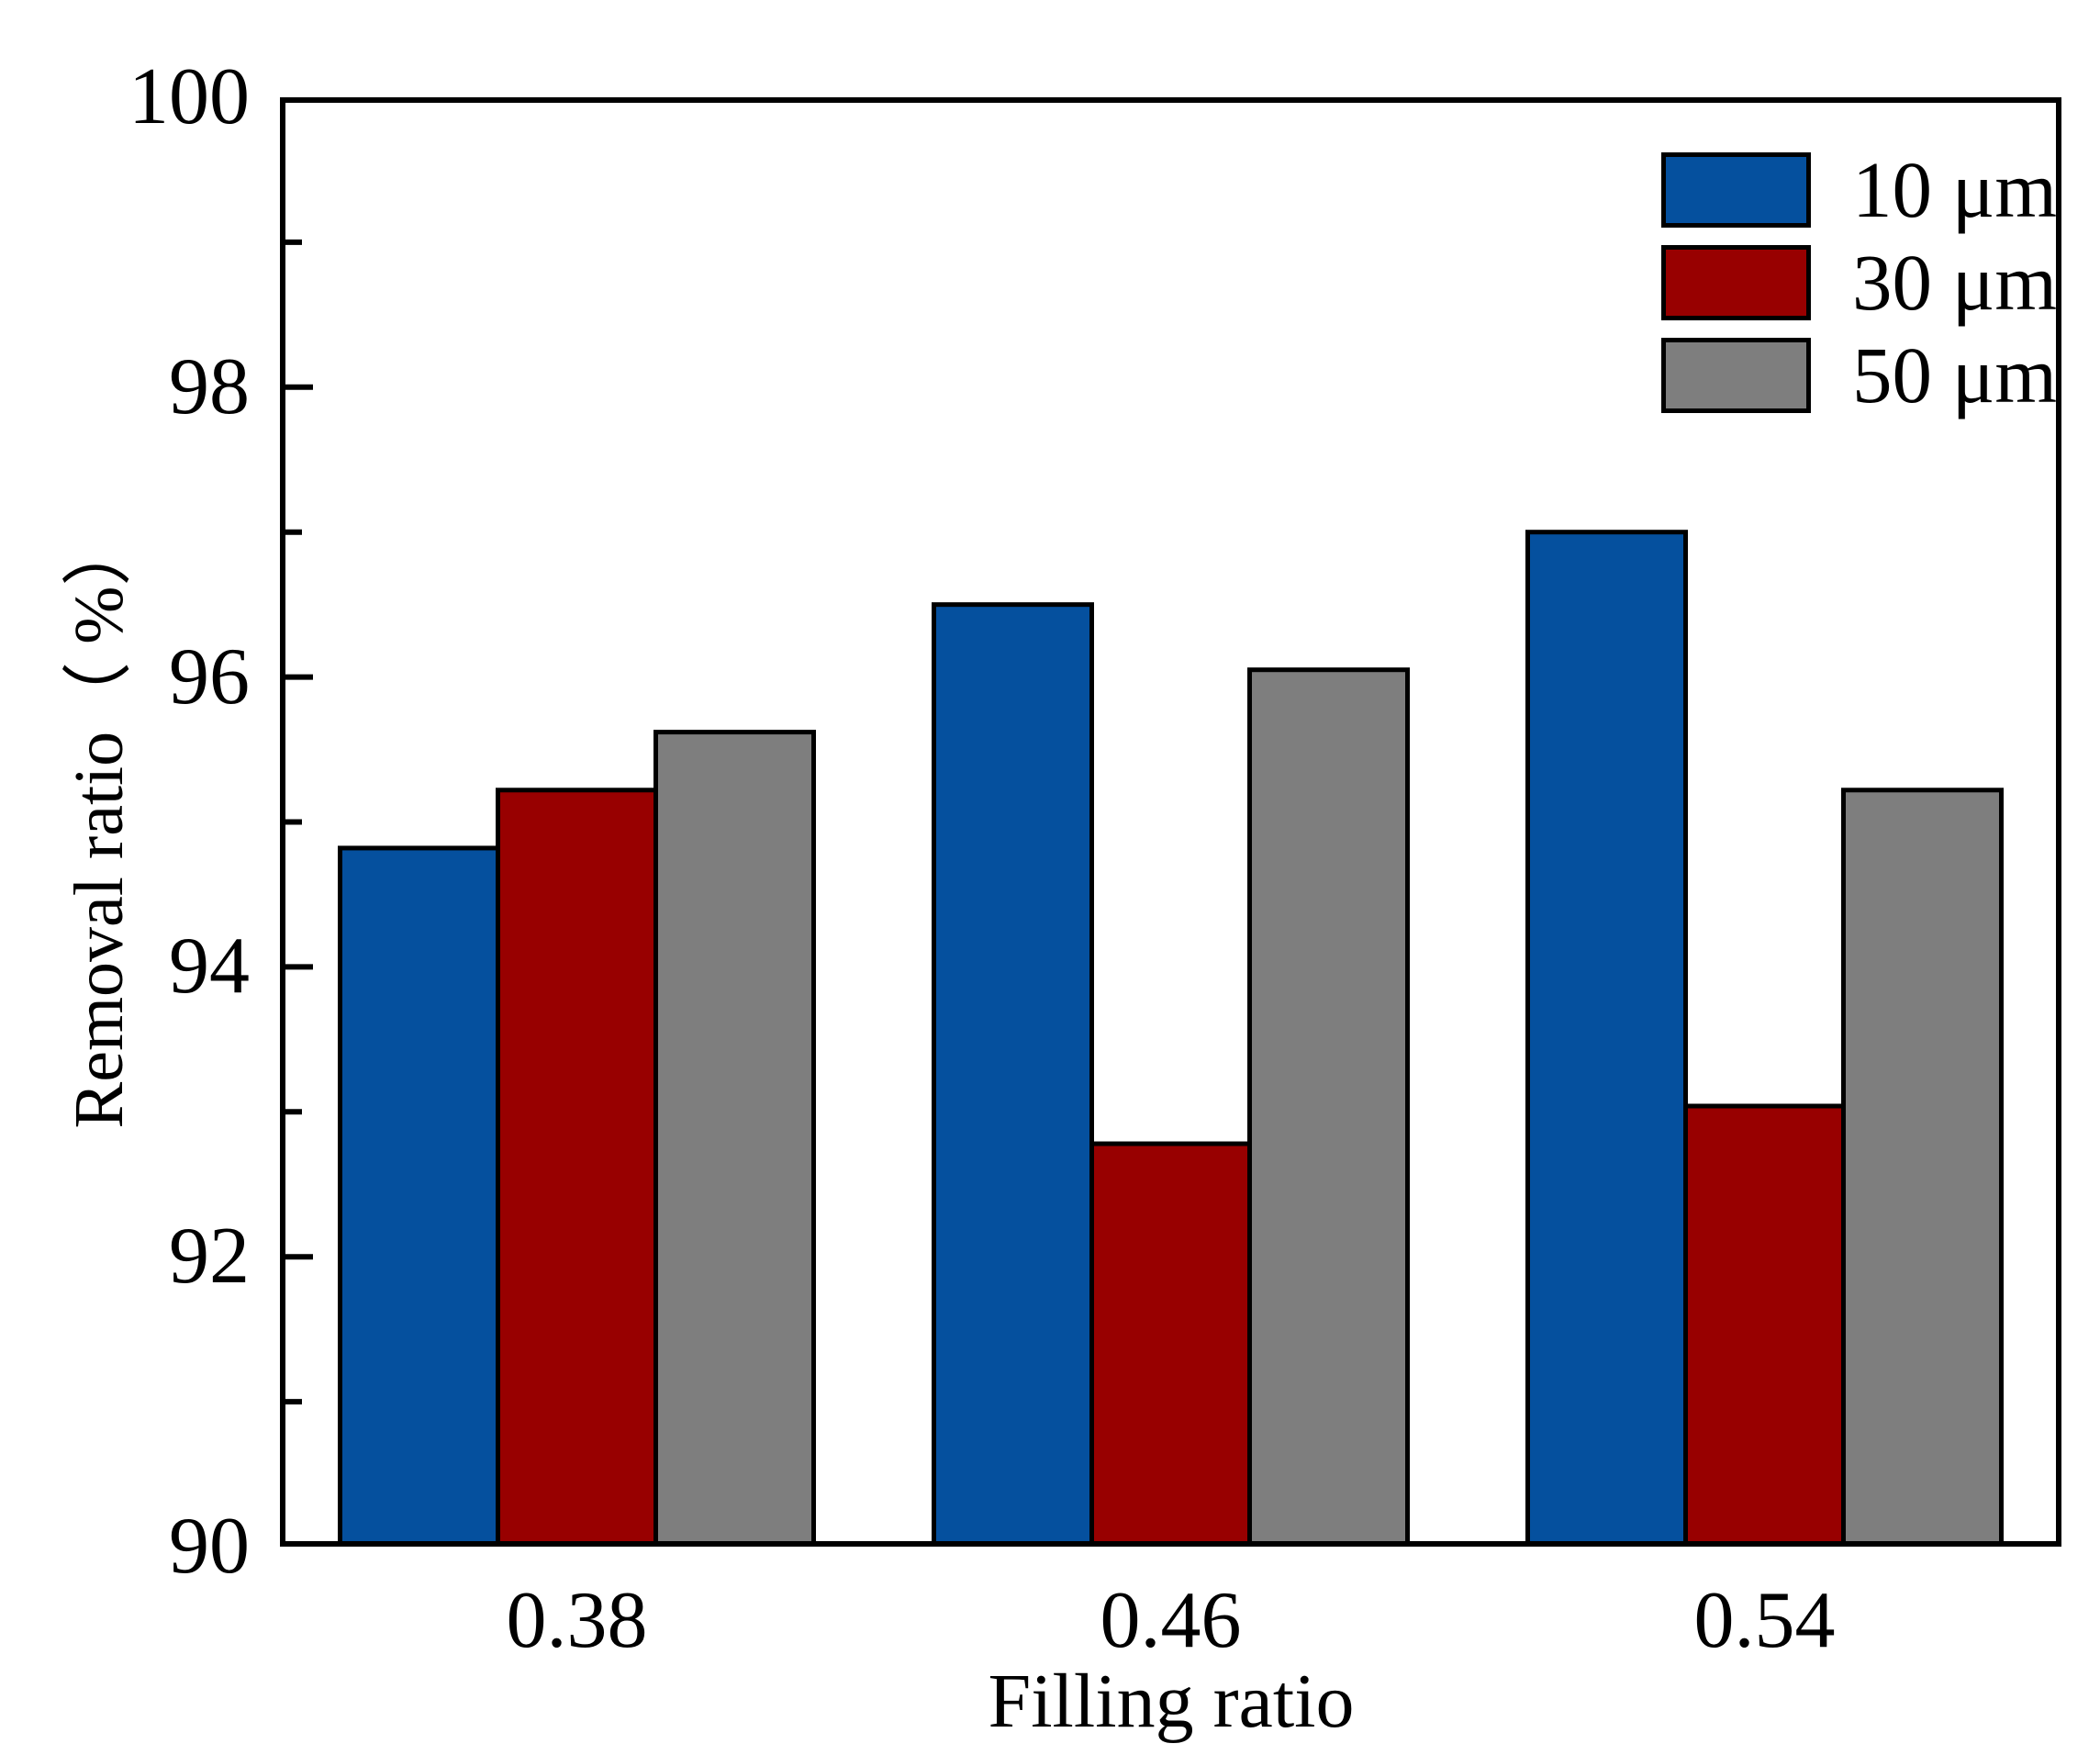  What do you see at coordinates (1171, 1701) in the screenshot?
I see `x-axis-title: Filling ratio` at bounding box center [1171, 1701].